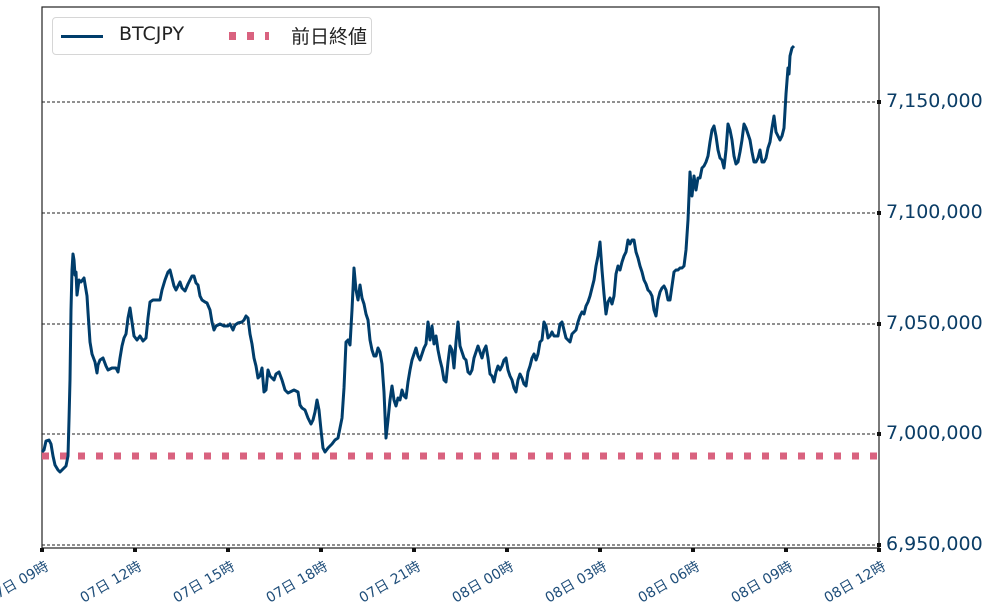 The image size is (991, 613). What do you see at coordinates (460, 550) in the screenshot?
I see `x-tick-marks` at bounding box center [460, 550].